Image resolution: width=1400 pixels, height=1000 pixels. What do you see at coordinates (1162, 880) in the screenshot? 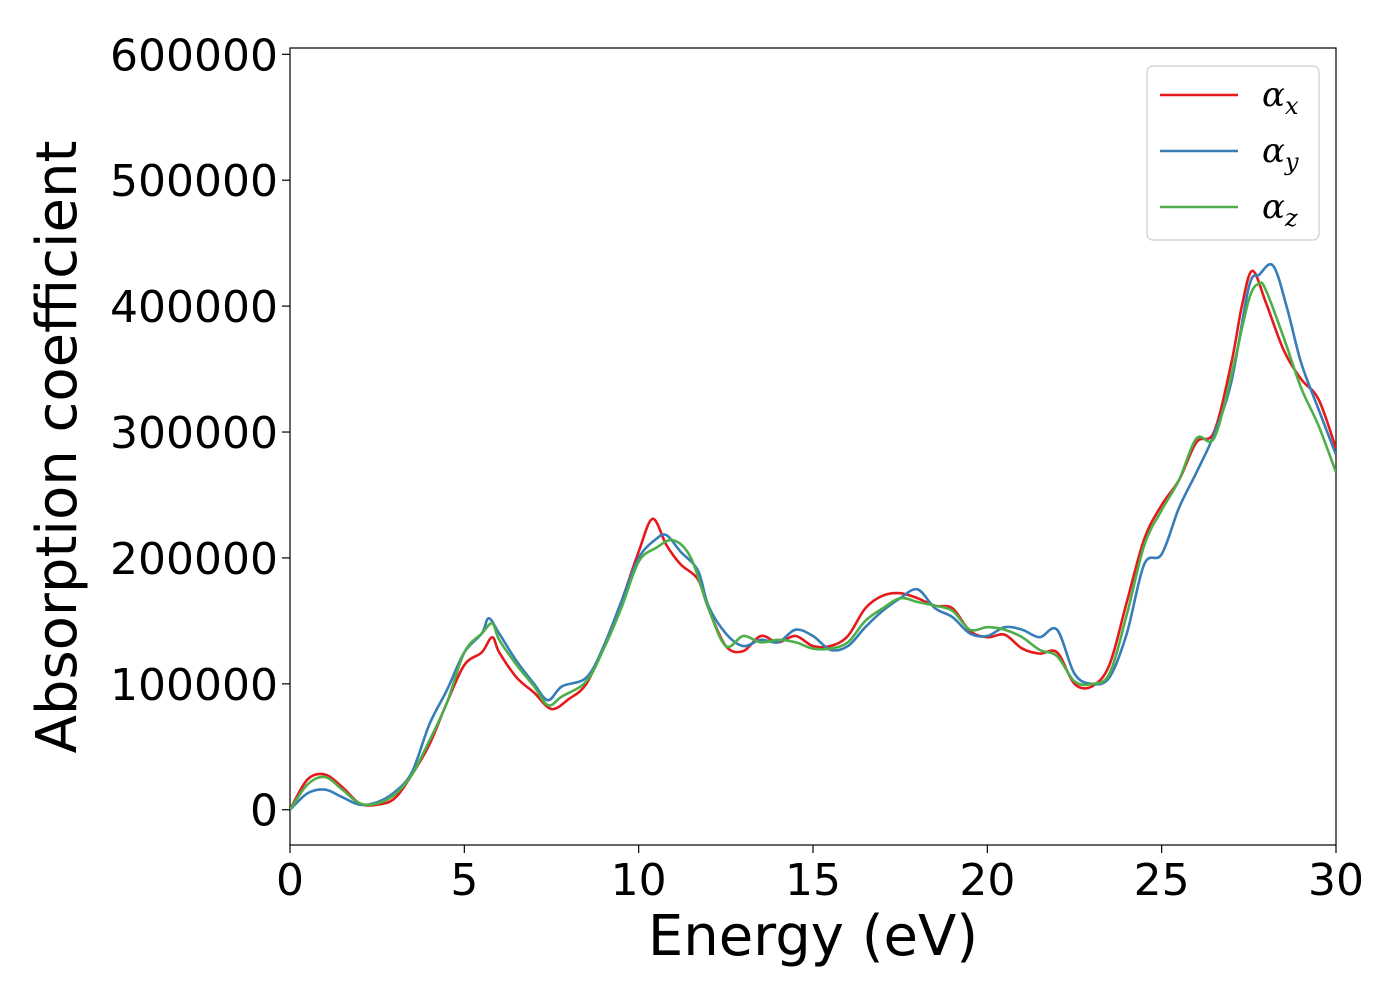
I see `x-tick-label: 25` at bounding box center [1162, 880].